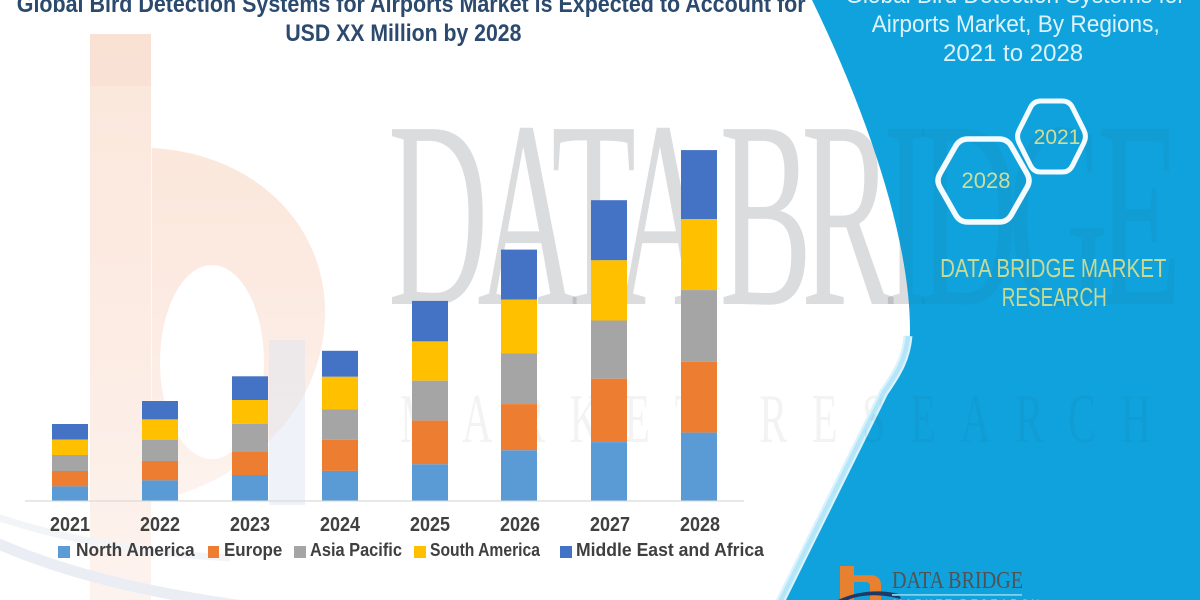 The width and height of the screenshot is (1200, 600). Describe the element at coordinates (957, 579) in the screenshot. I see `svg-text: DATA BRIDGE` at that location.